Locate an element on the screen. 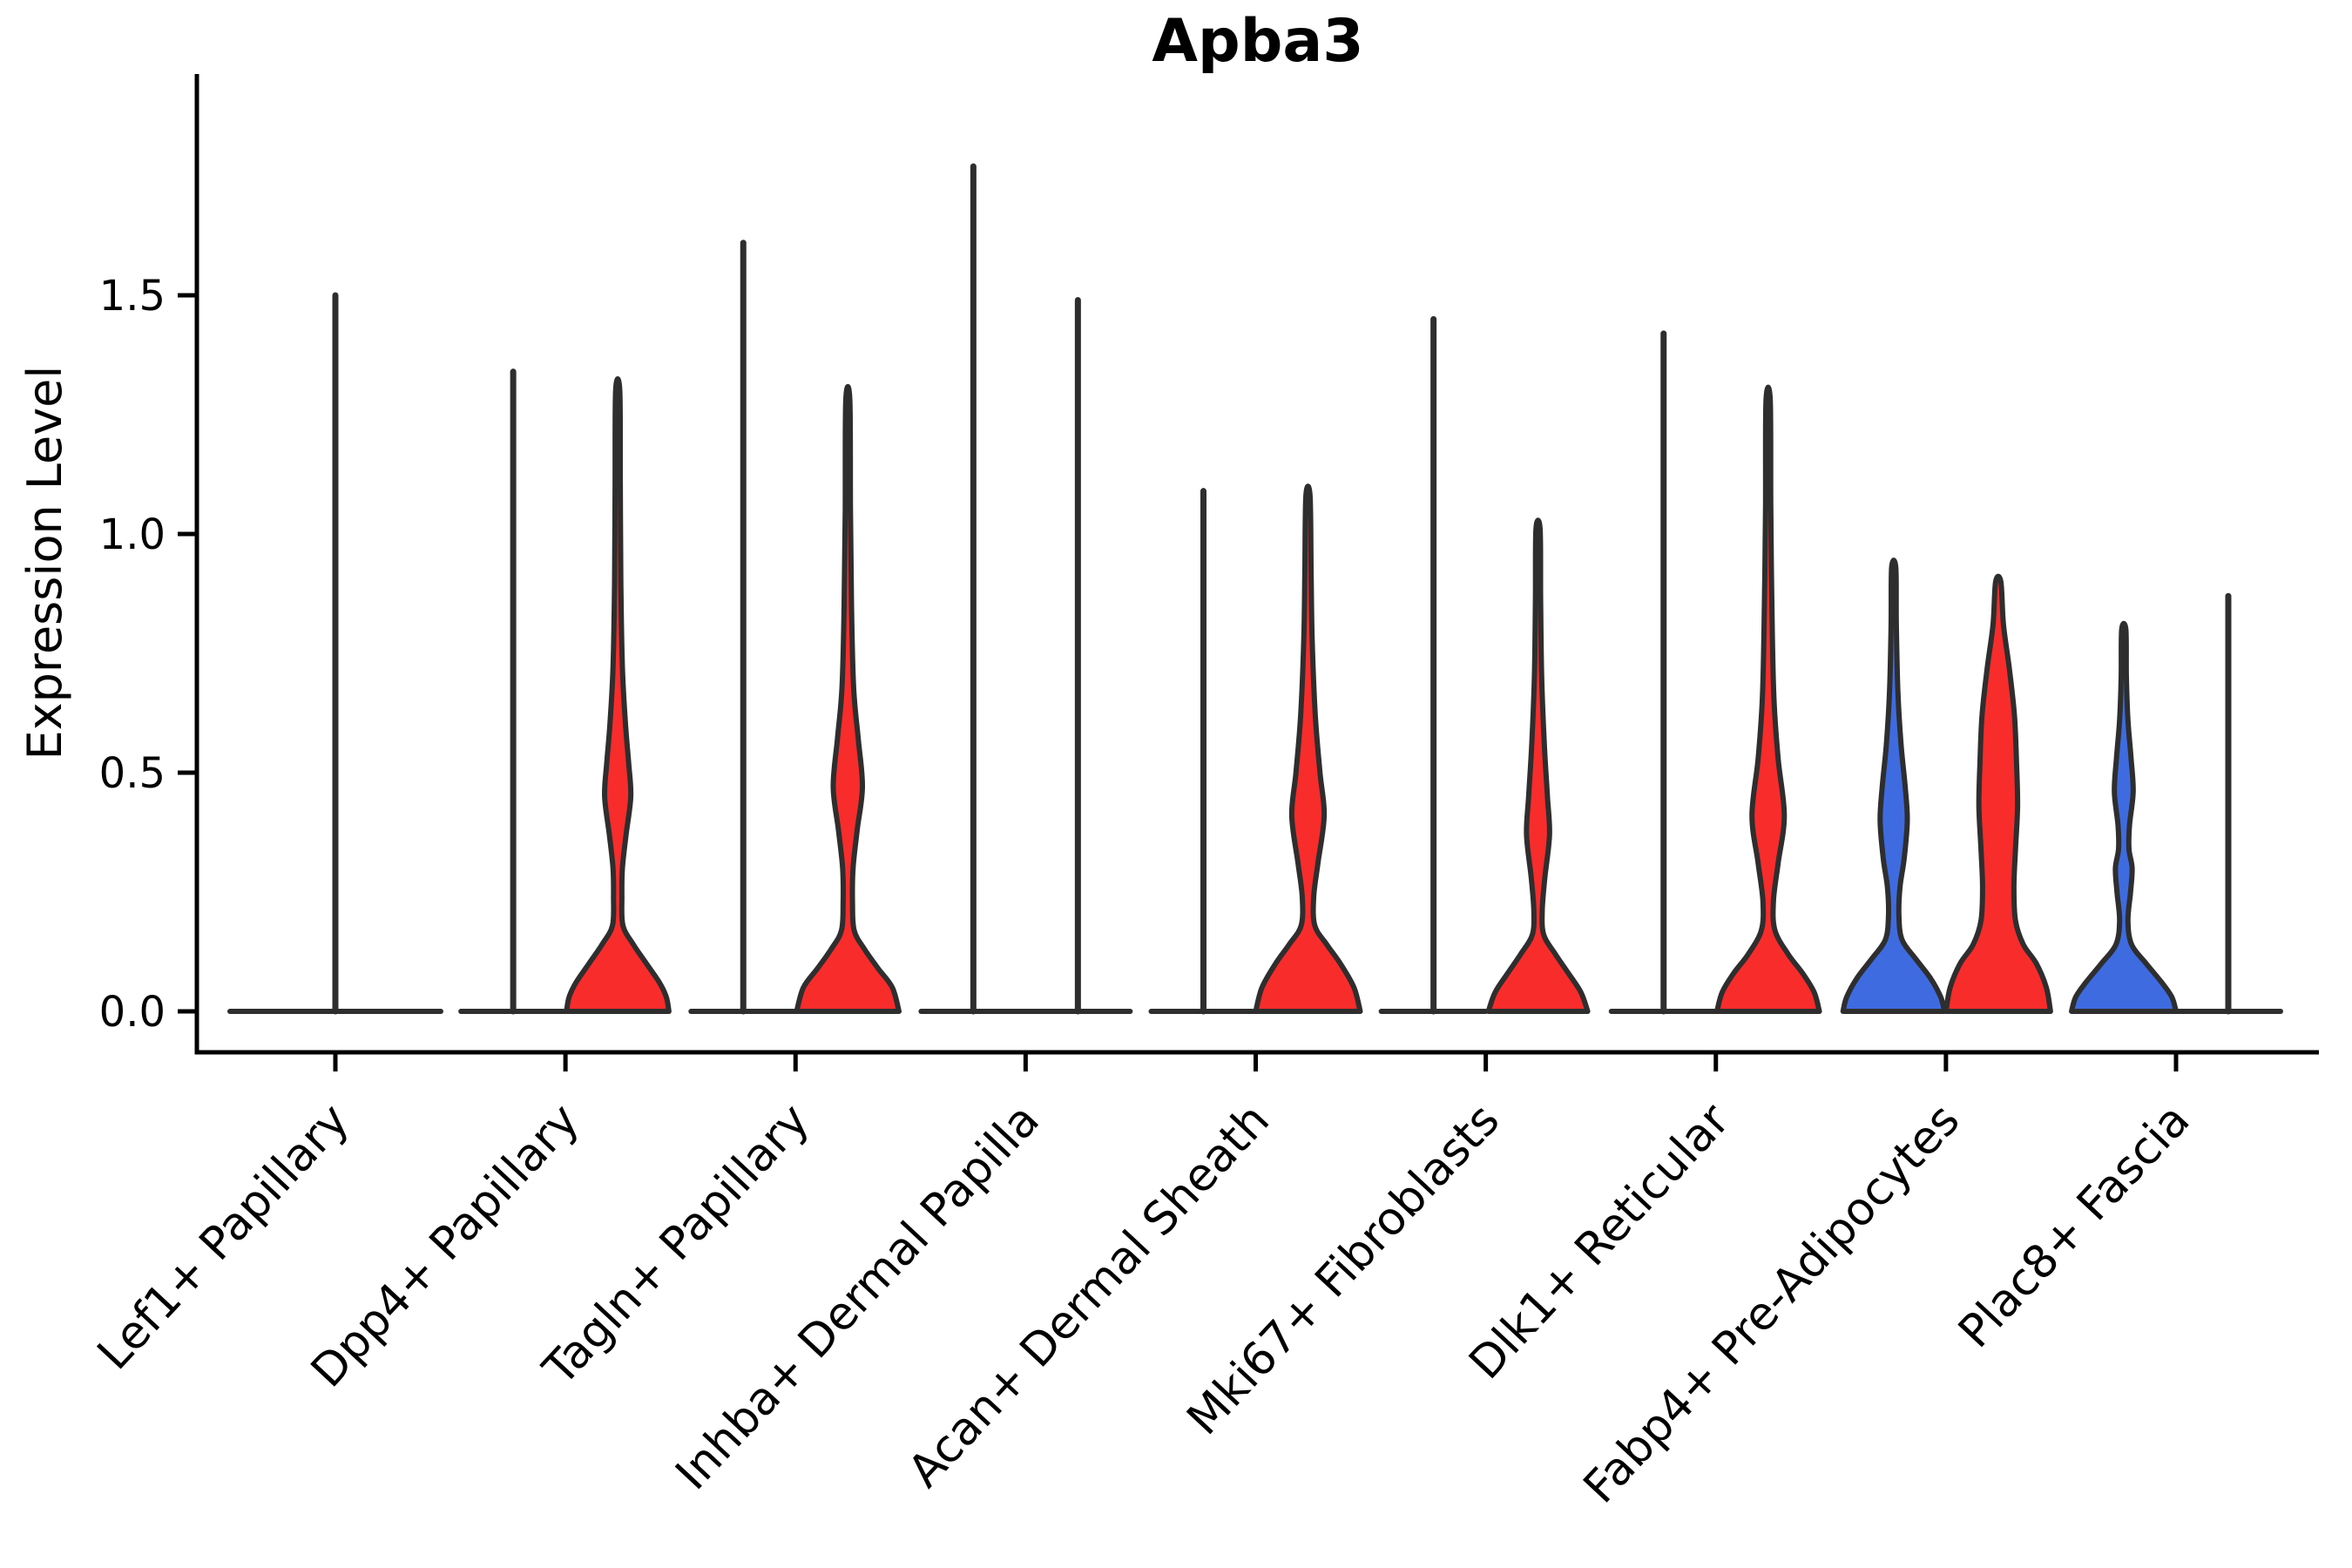  y-tick-label: 0.5 is located at coordinates (132, 773).